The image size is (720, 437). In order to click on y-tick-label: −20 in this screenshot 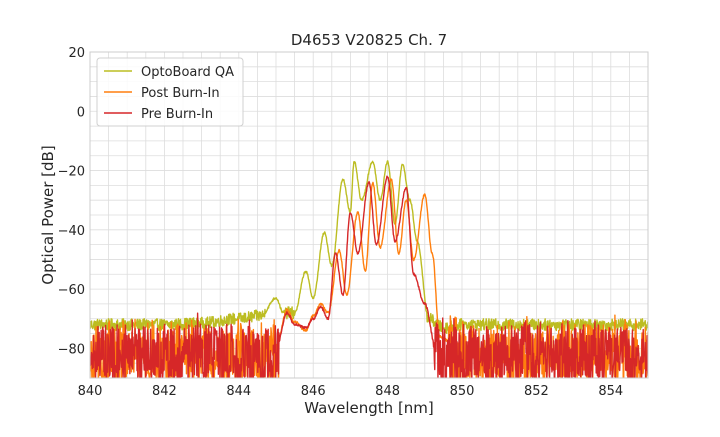, I will do `click(71, 172)`.